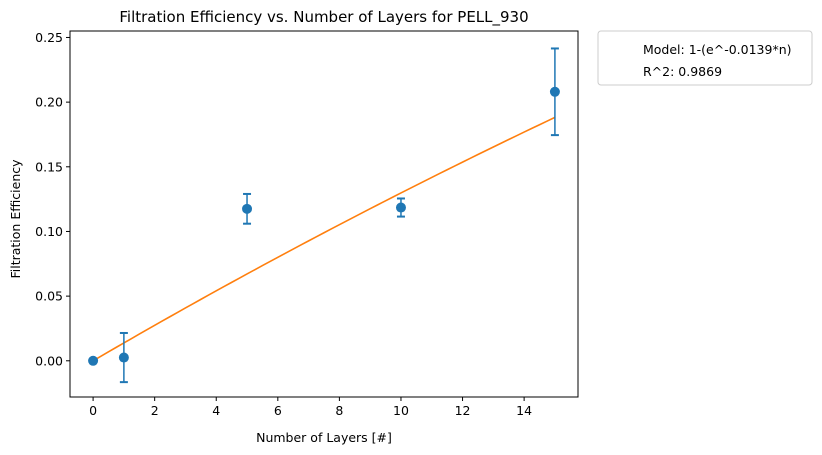 The image size is (822, 455). Describe the element at coordinates (49, 360) in the screenshot. I see `y-tick-label-0: 0.00` at that location.